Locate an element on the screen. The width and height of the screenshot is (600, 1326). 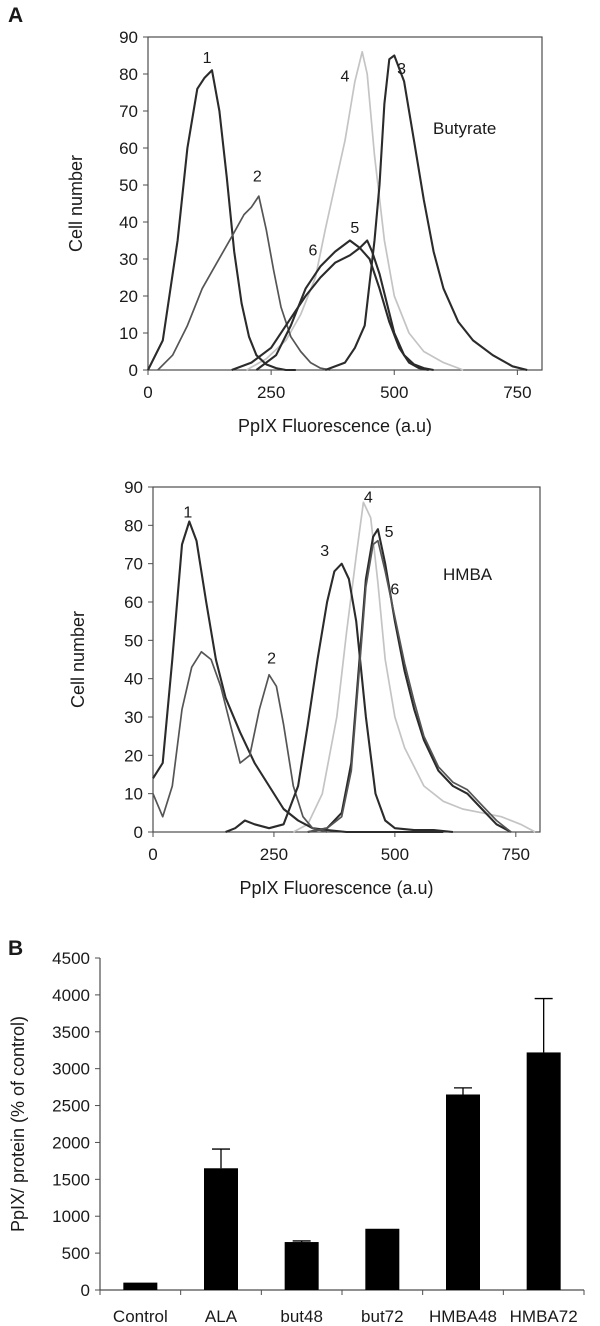
panel-label-b: B is located at coordinates (15, 948).